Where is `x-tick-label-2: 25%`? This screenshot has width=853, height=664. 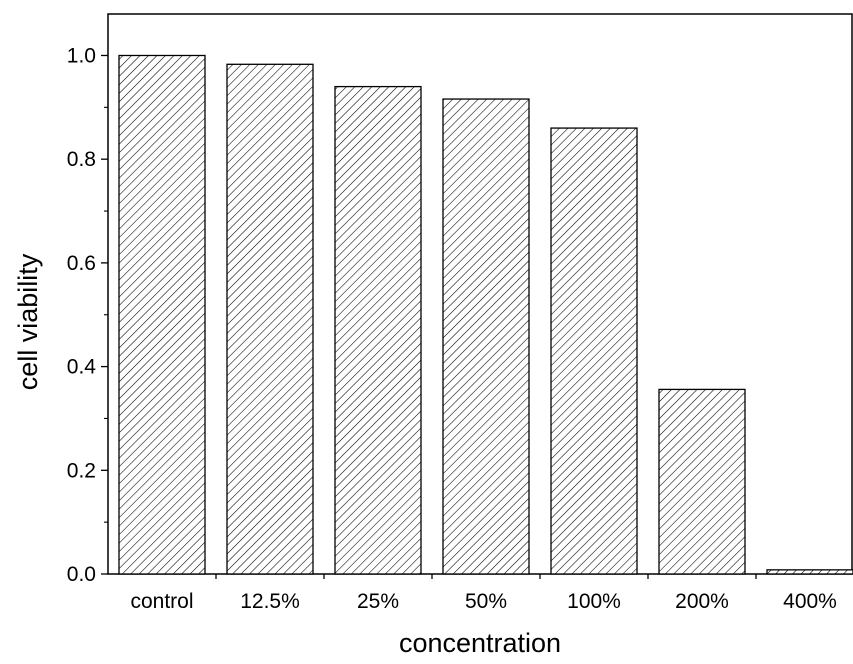
x-tick-label-2: 25% is located at coordinates (378, 601).